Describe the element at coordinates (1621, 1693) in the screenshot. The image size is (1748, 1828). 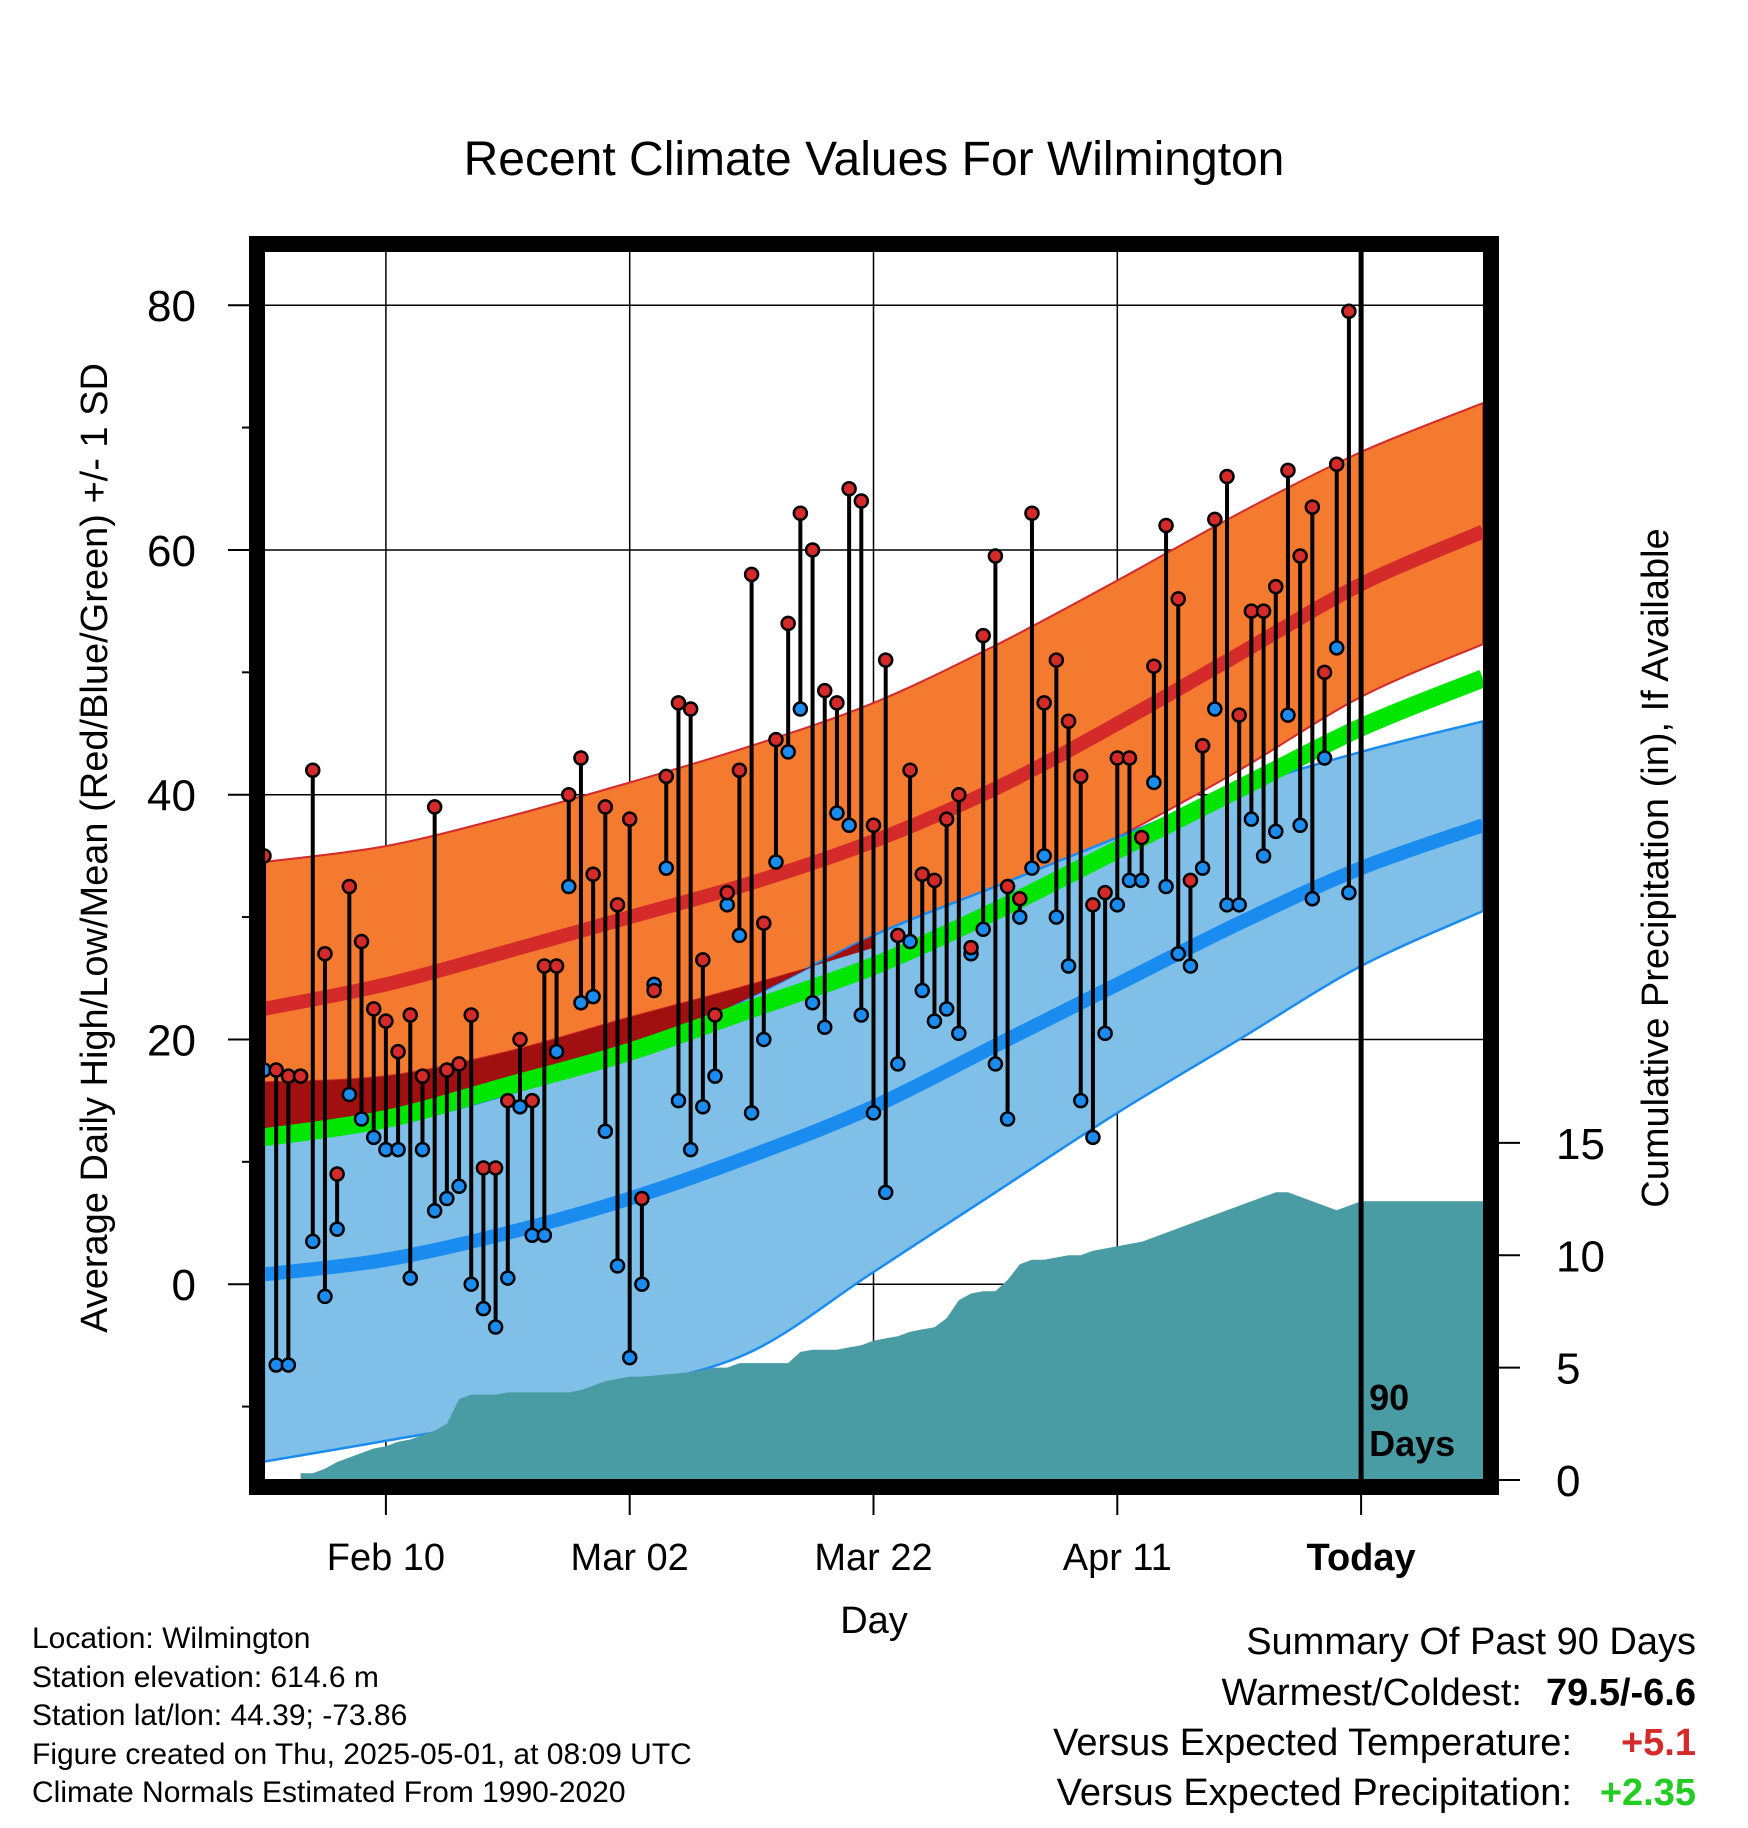
I see `warmest-value: 79.5/-6.6` at that location.